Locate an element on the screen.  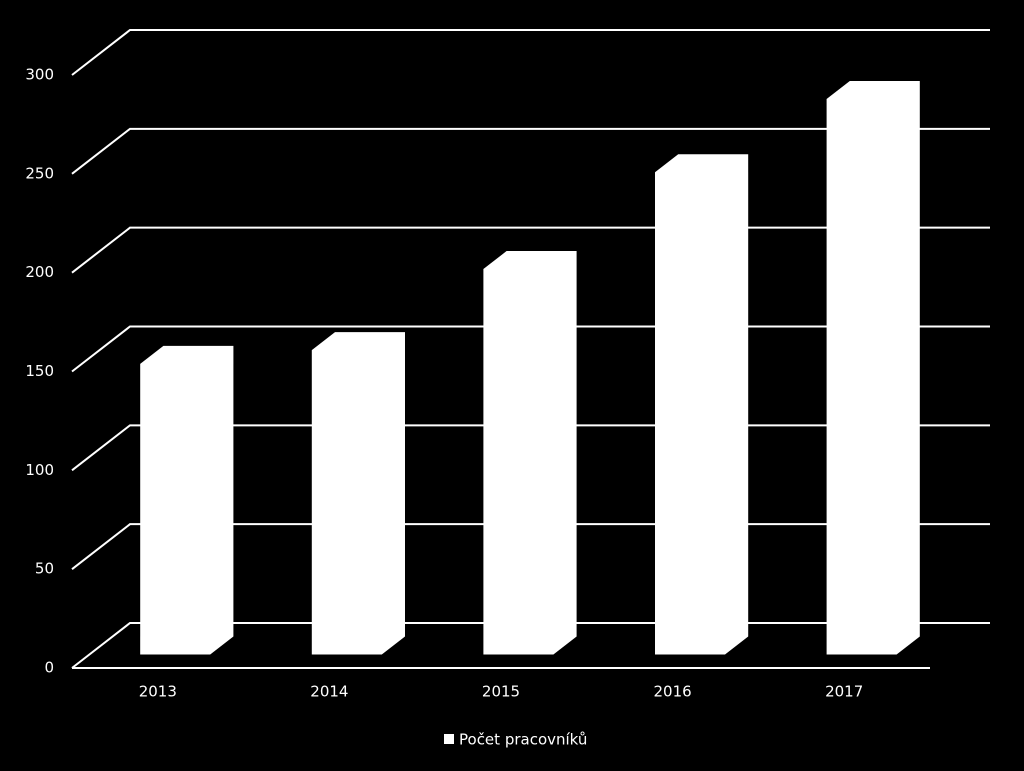
y-tick-label: 150 is located at coordinates (39, 371).